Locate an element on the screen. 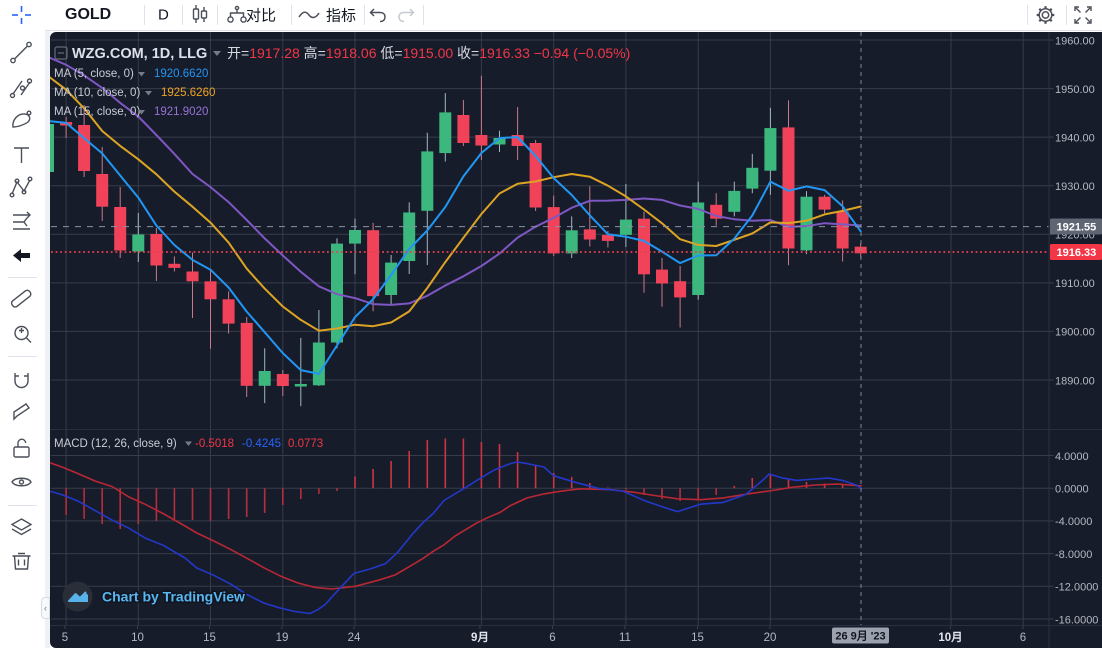 The width and height of the screenshot is (1102, 653). svg-text: 1930.00 is located at coordinates (1075, 187).